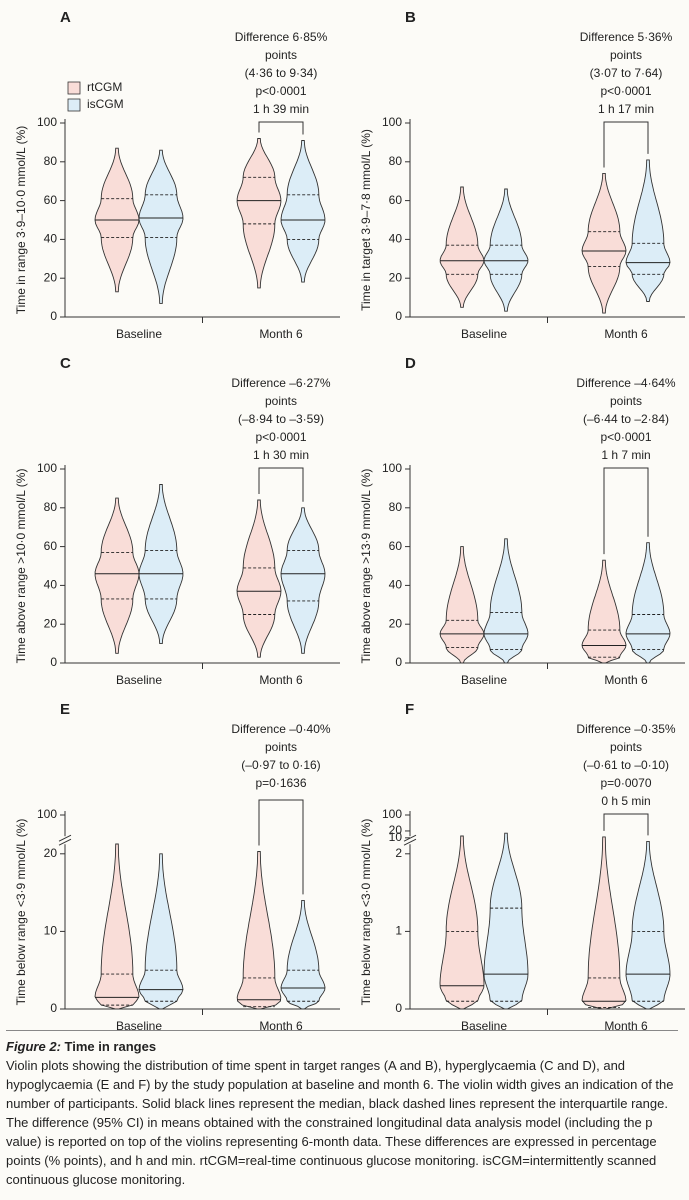 The height and width of the screenshot is (1200, 689). What do you see at coordinates (625, 801) in the screenshot?
I see `annotation: 0 h 5 min` at bounding box center [625, 801].